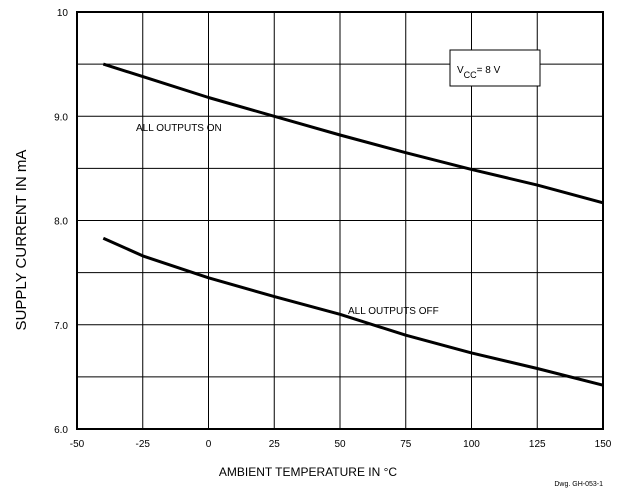 The height and width of the screenshot is (491, 629). I want to click on y-tick-label: 8.0, so click(61, 222).